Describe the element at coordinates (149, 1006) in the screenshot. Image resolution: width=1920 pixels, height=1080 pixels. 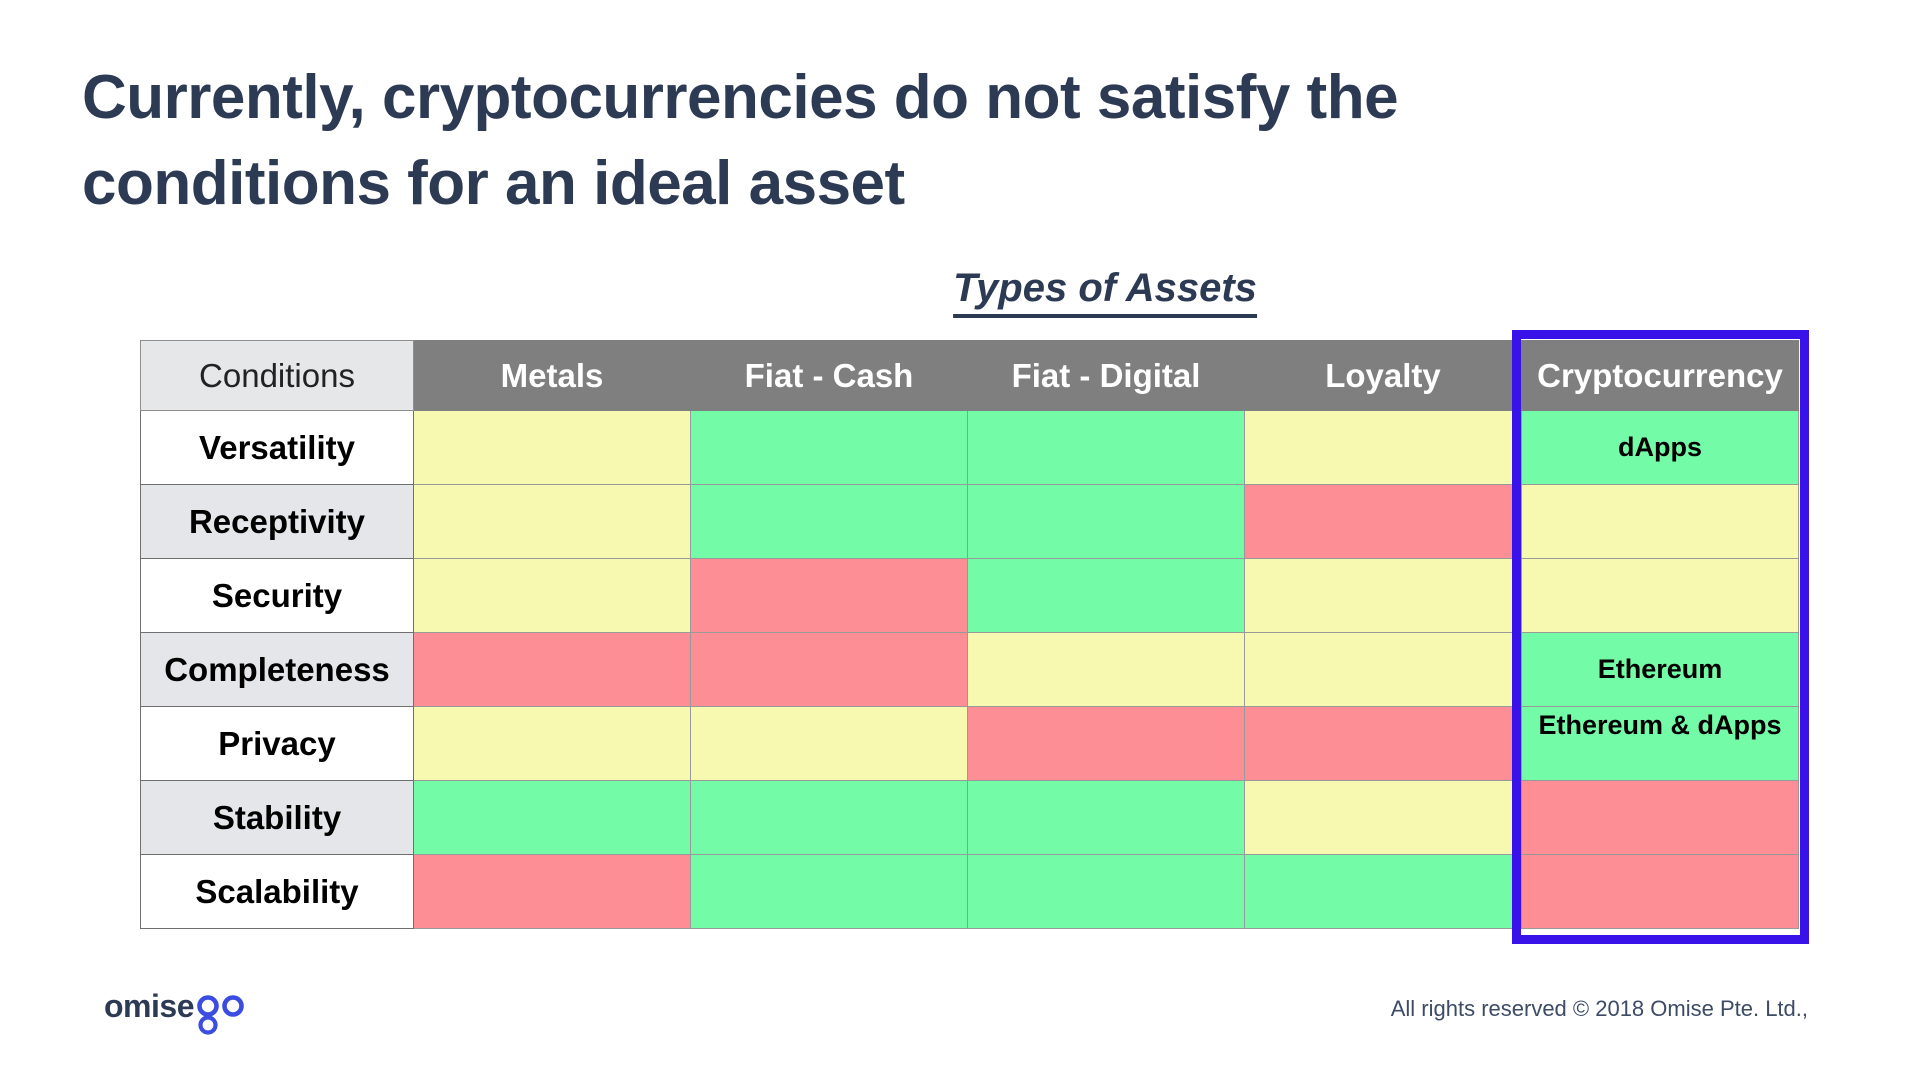
I see `omisego-logo-text: omise` at that location.